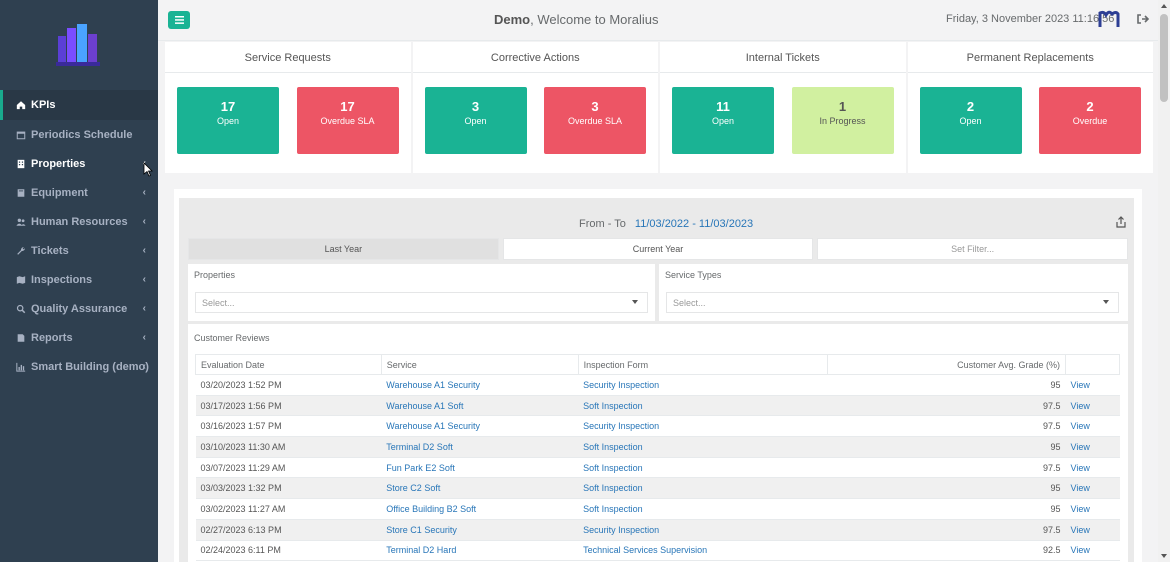  Describe the element at coordinates (480, 509) in the screenshot. I see `service-link: Office Building B2 Soft` at that location.